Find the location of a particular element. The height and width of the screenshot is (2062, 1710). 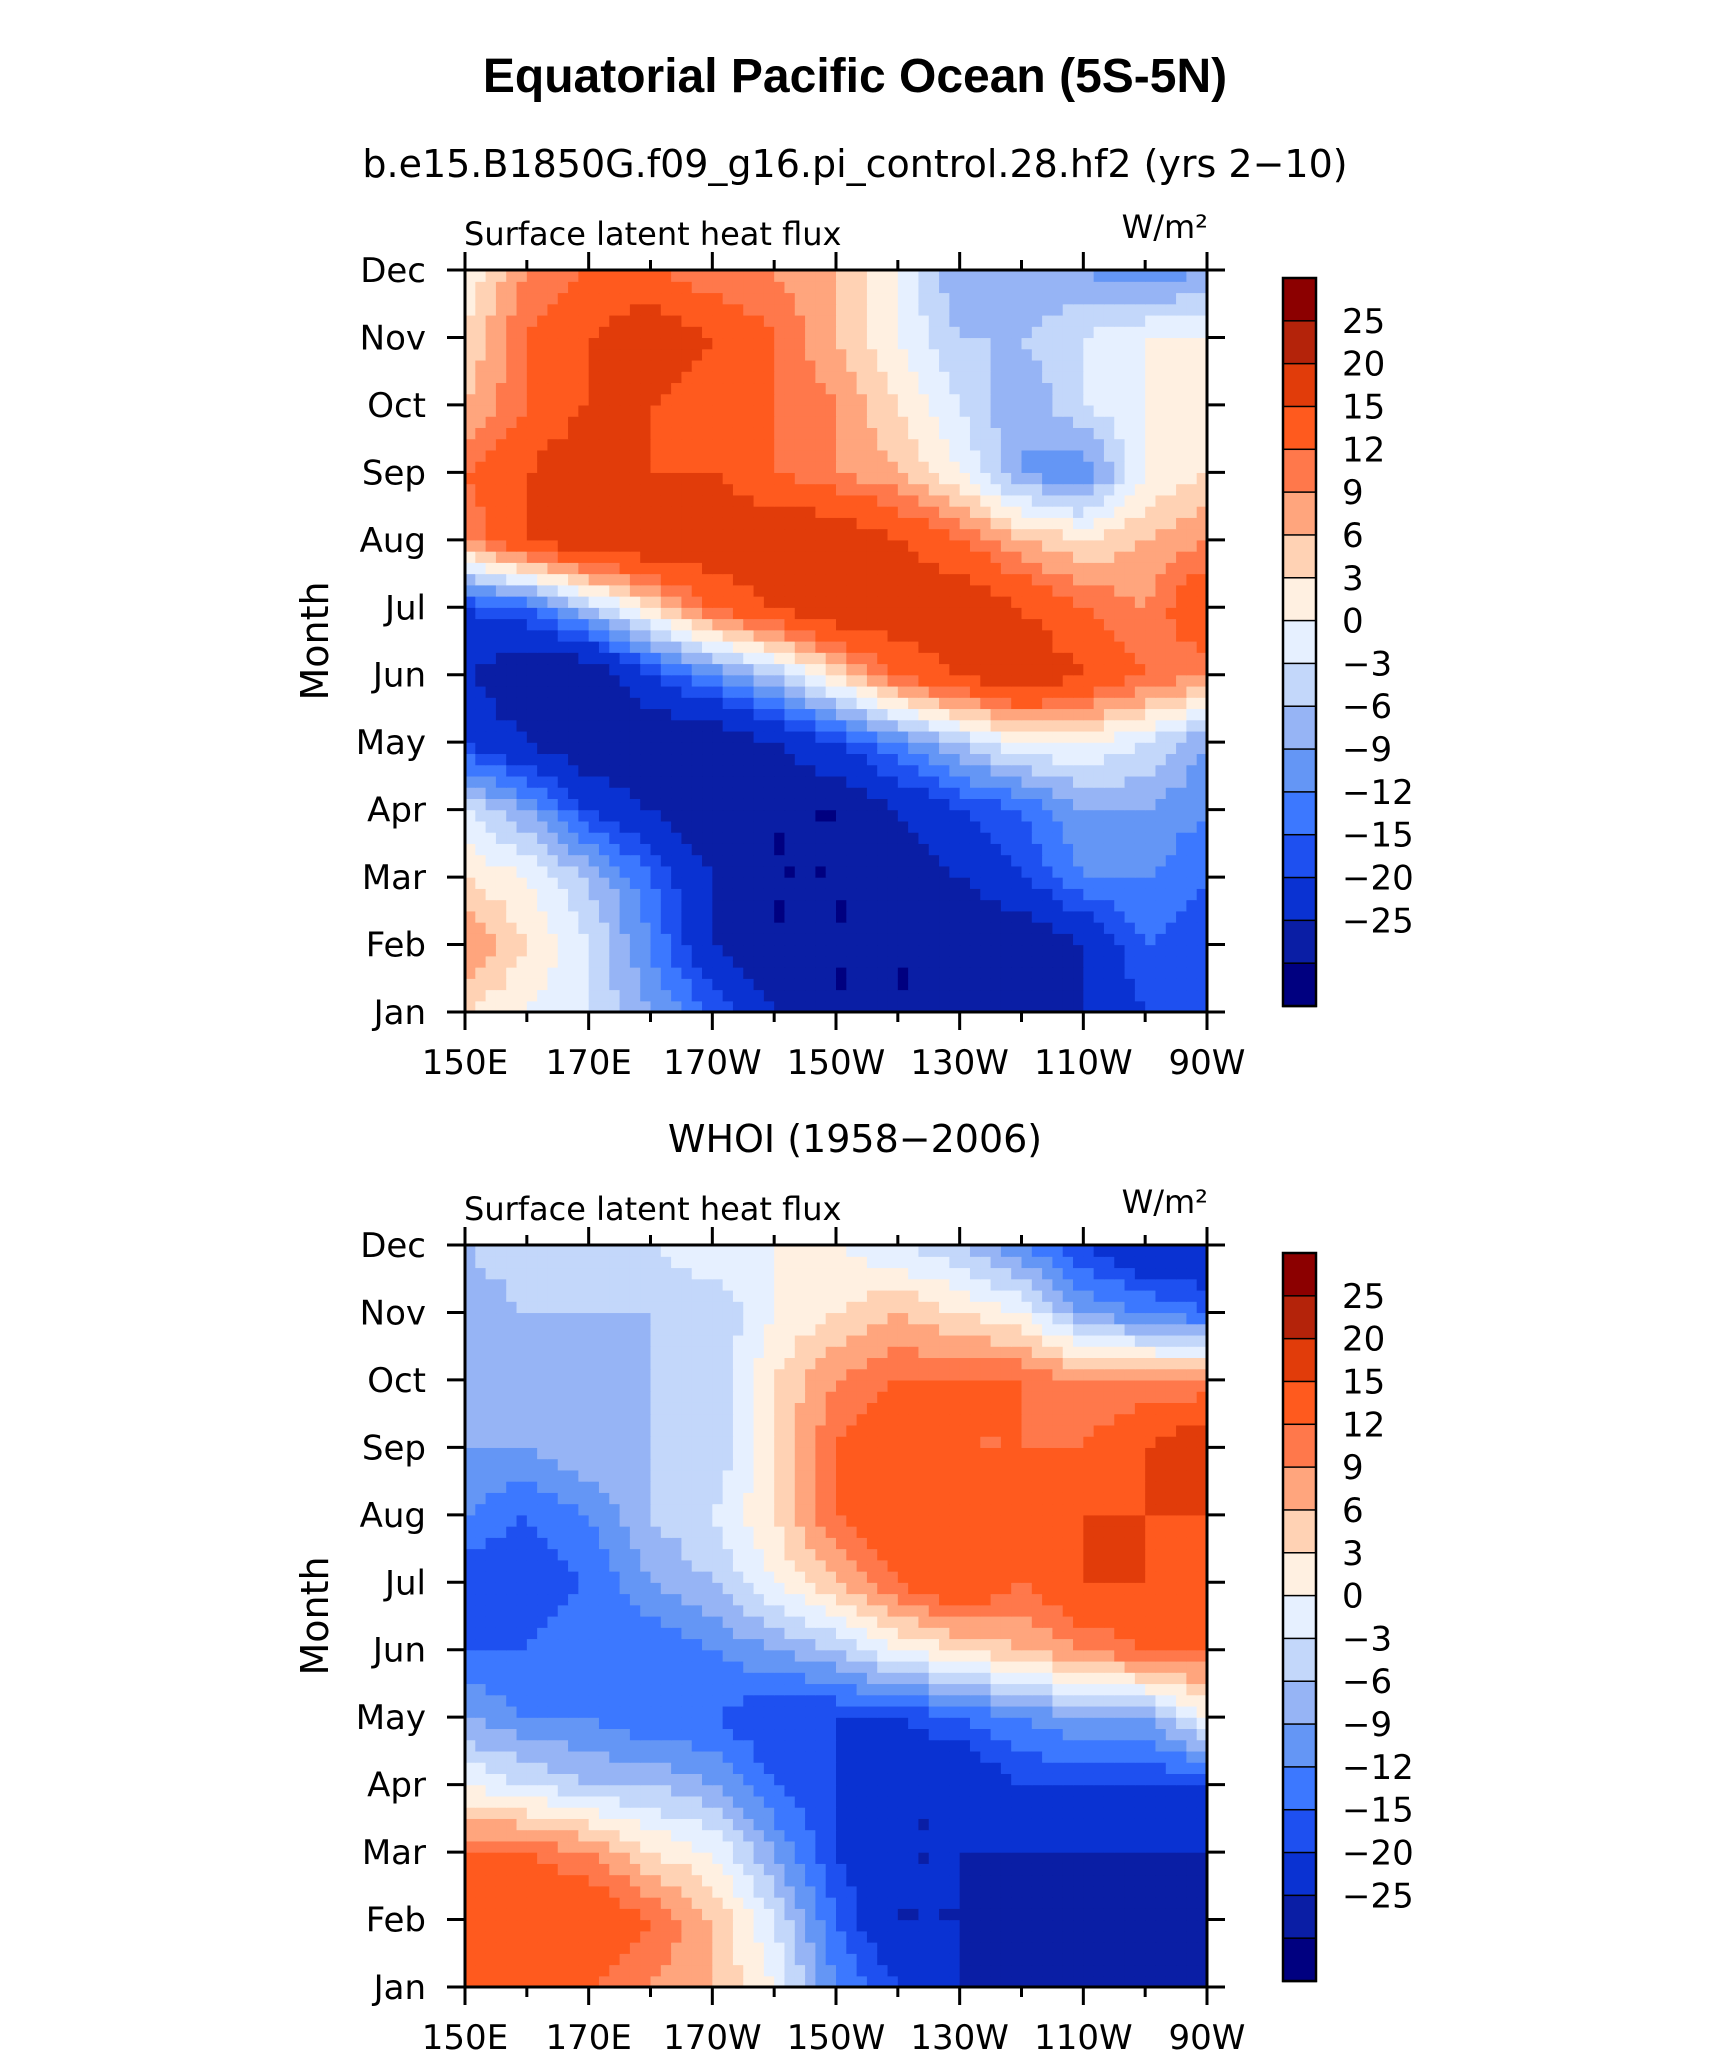

x-tick-label: 170W is located at coordinates (712, 1063).